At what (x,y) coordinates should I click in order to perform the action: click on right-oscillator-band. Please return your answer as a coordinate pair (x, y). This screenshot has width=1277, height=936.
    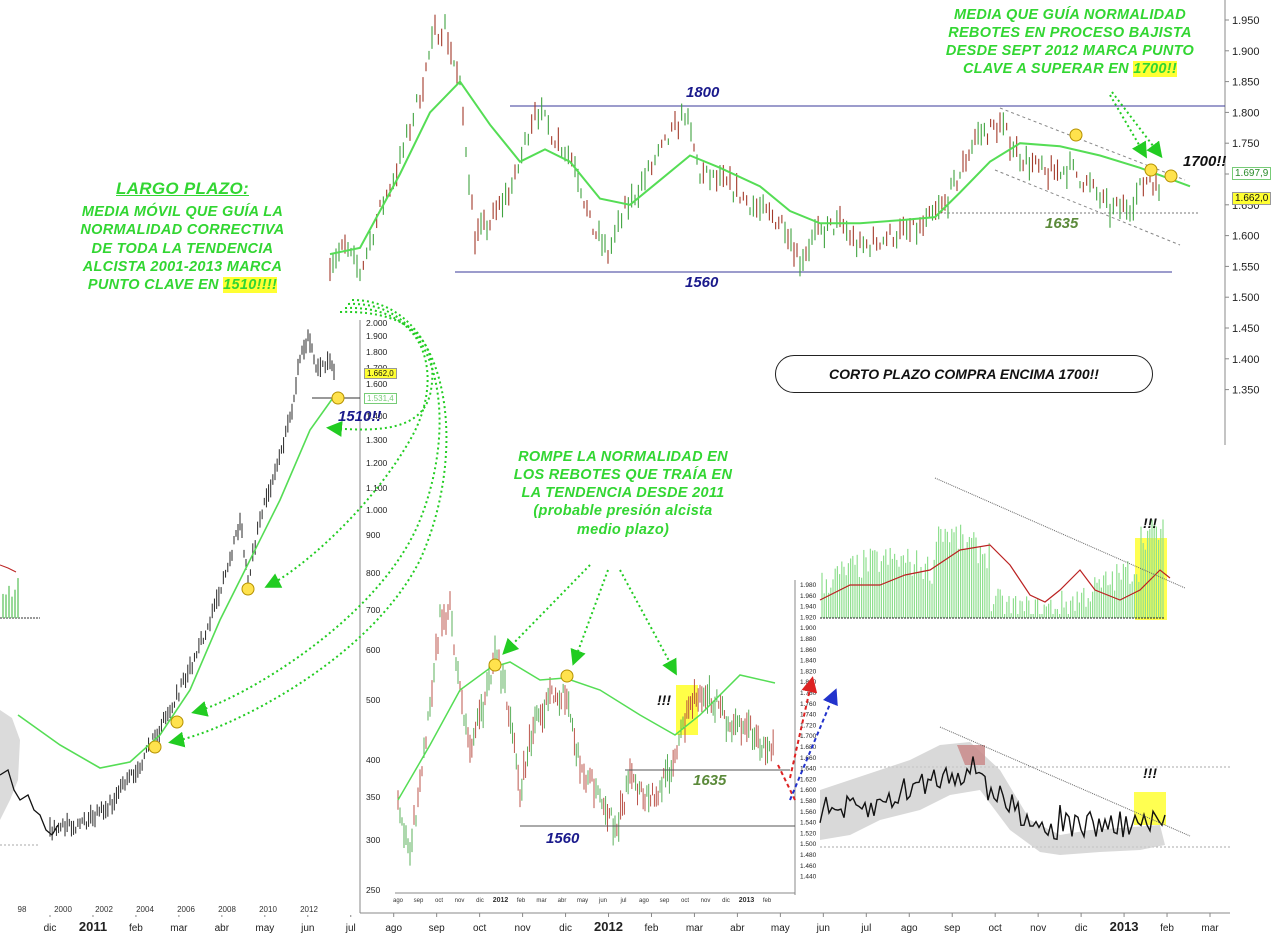
    Looking at the image, I should click on (992, 798).